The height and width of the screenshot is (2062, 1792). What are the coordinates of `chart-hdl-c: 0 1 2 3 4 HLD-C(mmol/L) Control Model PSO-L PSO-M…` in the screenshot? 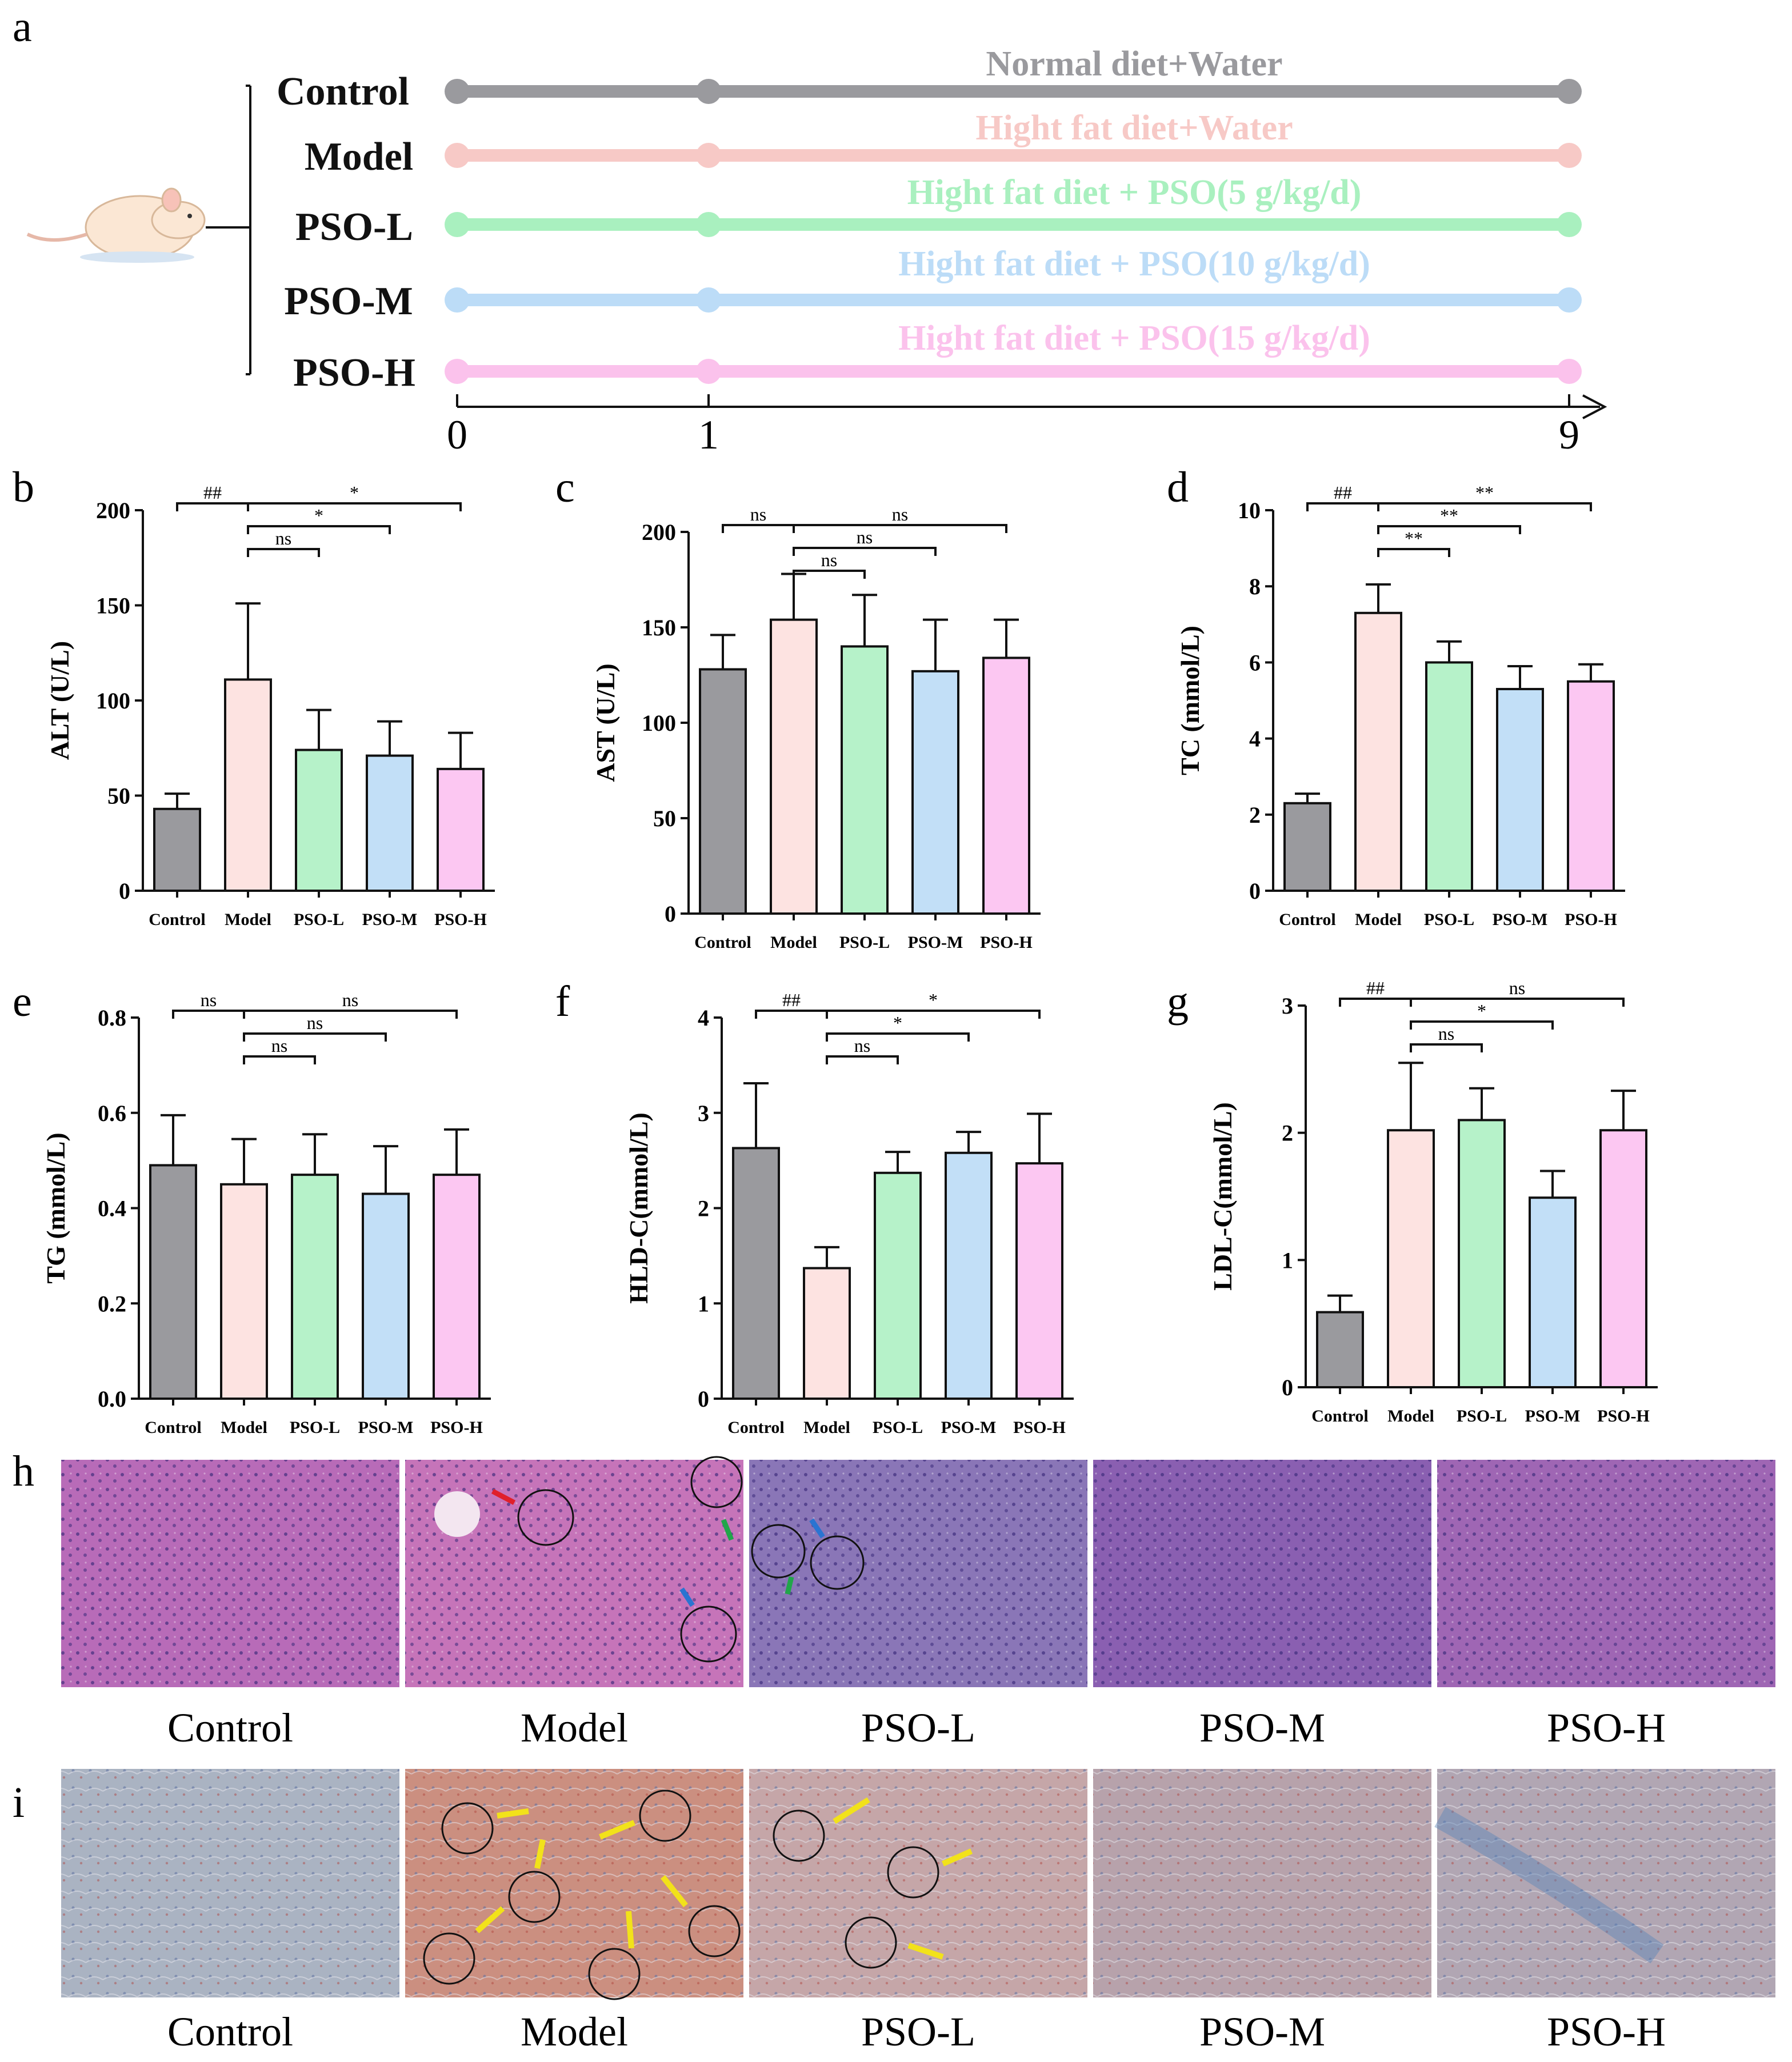 It's located at (849, 1213).